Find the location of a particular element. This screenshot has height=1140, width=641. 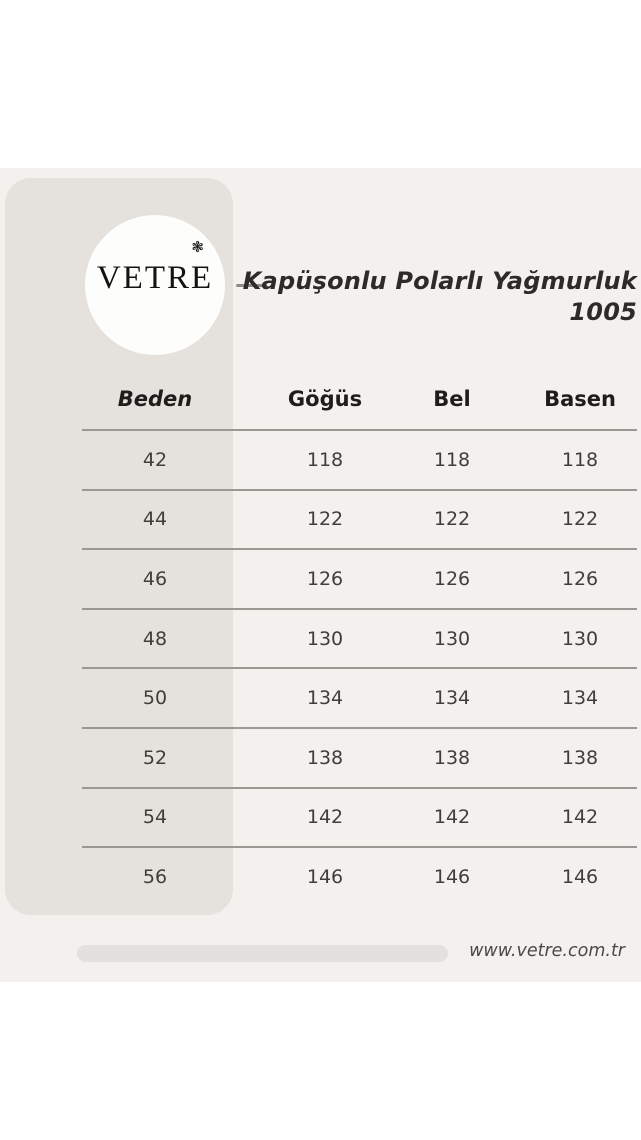

cell-gogus: 134 is located at coordinates (325, 698).